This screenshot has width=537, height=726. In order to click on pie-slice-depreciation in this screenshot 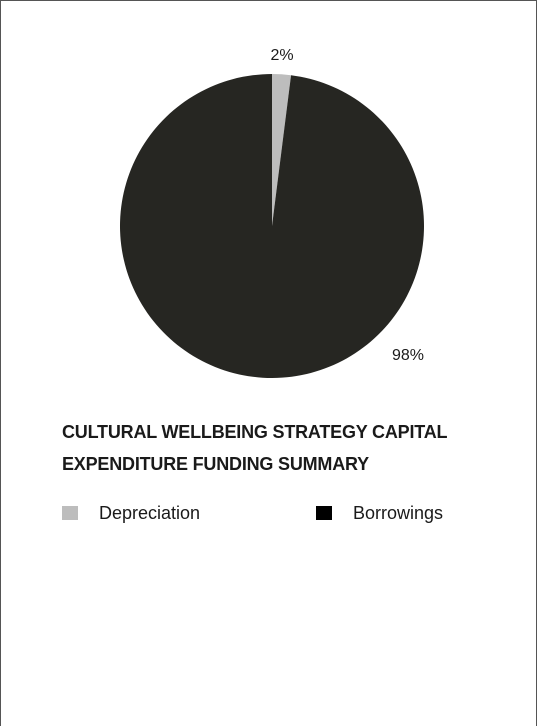, I will do `click(282, 150)`.